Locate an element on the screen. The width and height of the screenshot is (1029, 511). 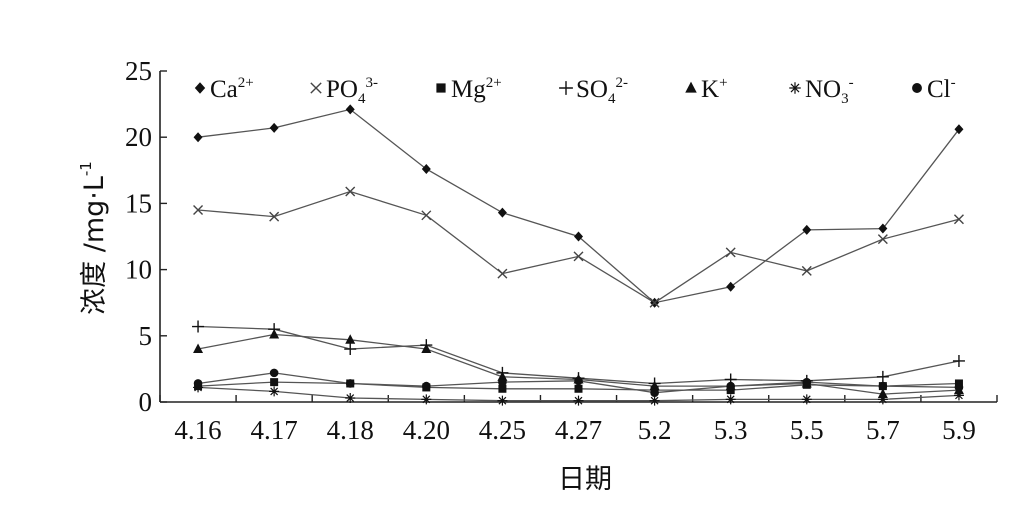
legend-item-no: NO3- is located at coordinates (829, 91).